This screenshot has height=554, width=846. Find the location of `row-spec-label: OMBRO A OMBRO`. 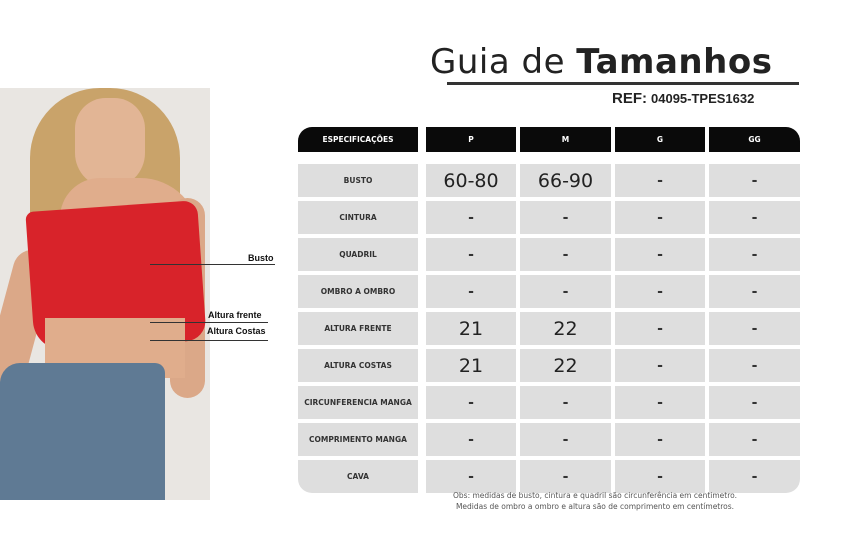

row-spec-label: OMBRO A OMBRO is located at coordinates (358, 291).